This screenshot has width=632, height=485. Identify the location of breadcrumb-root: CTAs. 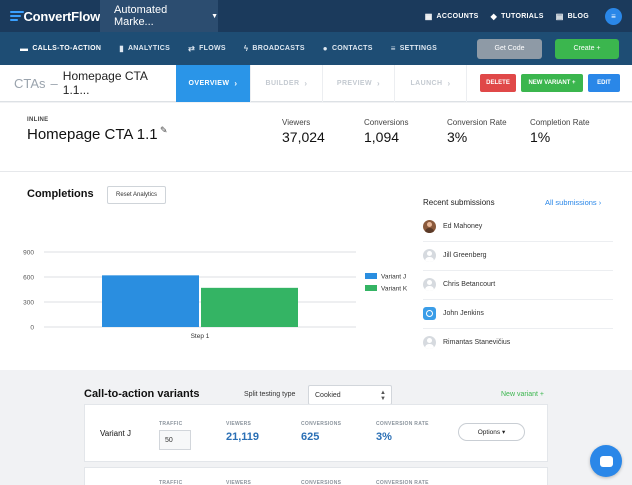
(30, 83).